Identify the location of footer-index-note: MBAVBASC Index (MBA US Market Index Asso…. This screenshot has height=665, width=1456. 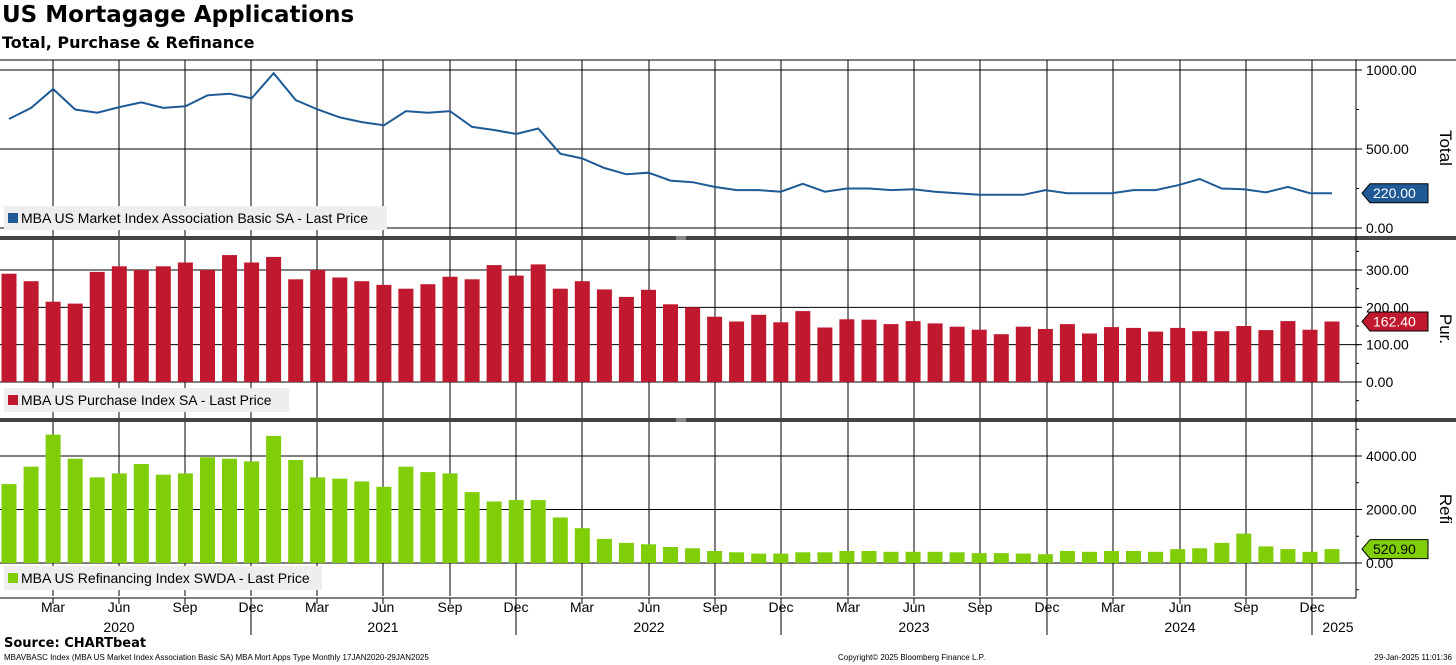
(216, 657).